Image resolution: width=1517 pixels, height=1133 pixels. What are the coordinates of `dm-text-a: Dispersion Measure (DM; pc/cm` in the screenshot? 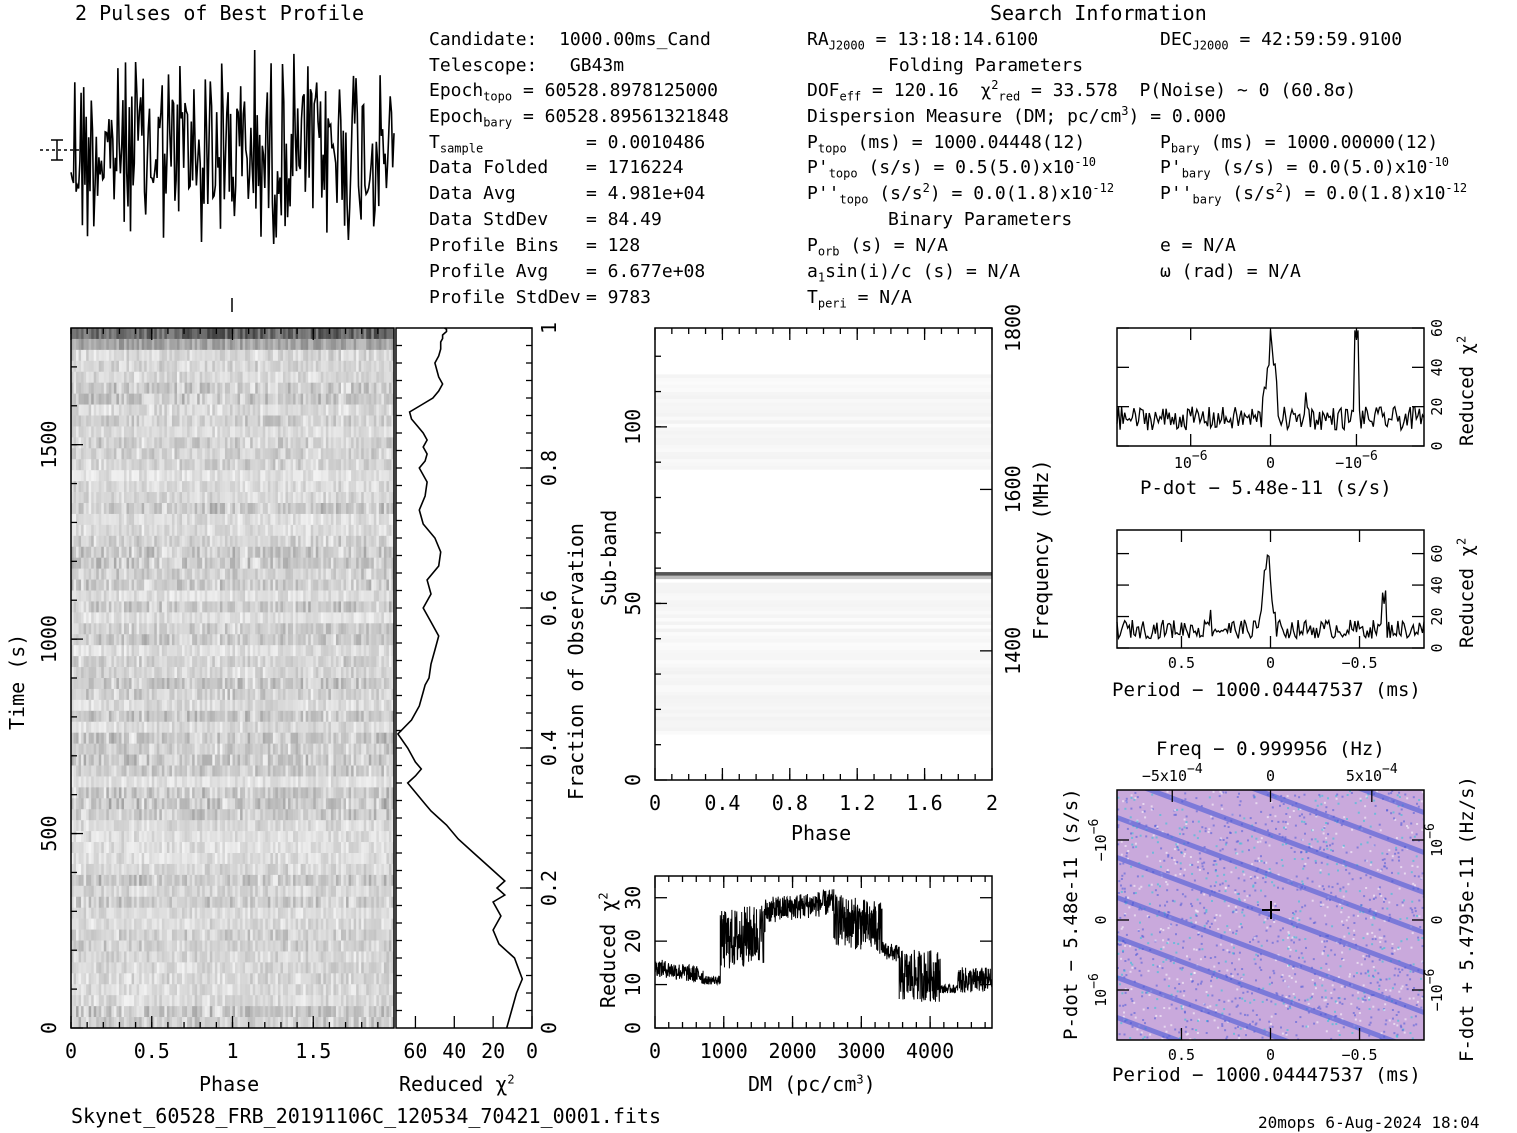 It's located at (964, 116).